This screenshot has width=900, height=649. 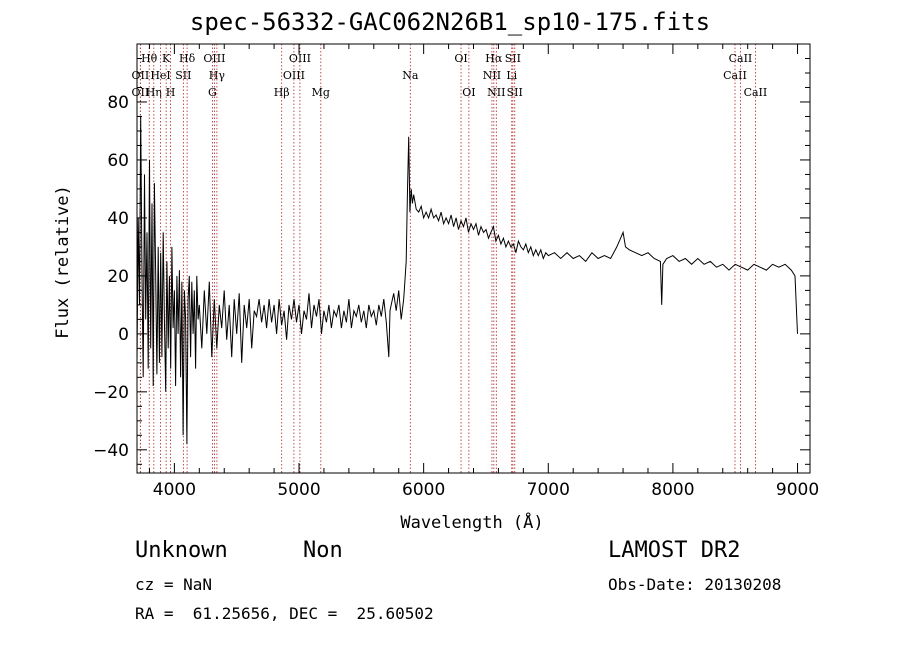 What do you see at coordinates (217, 75) in the screenshot?
I see `line-marker-label-11: Hγ` at bounding box center [217, 75].